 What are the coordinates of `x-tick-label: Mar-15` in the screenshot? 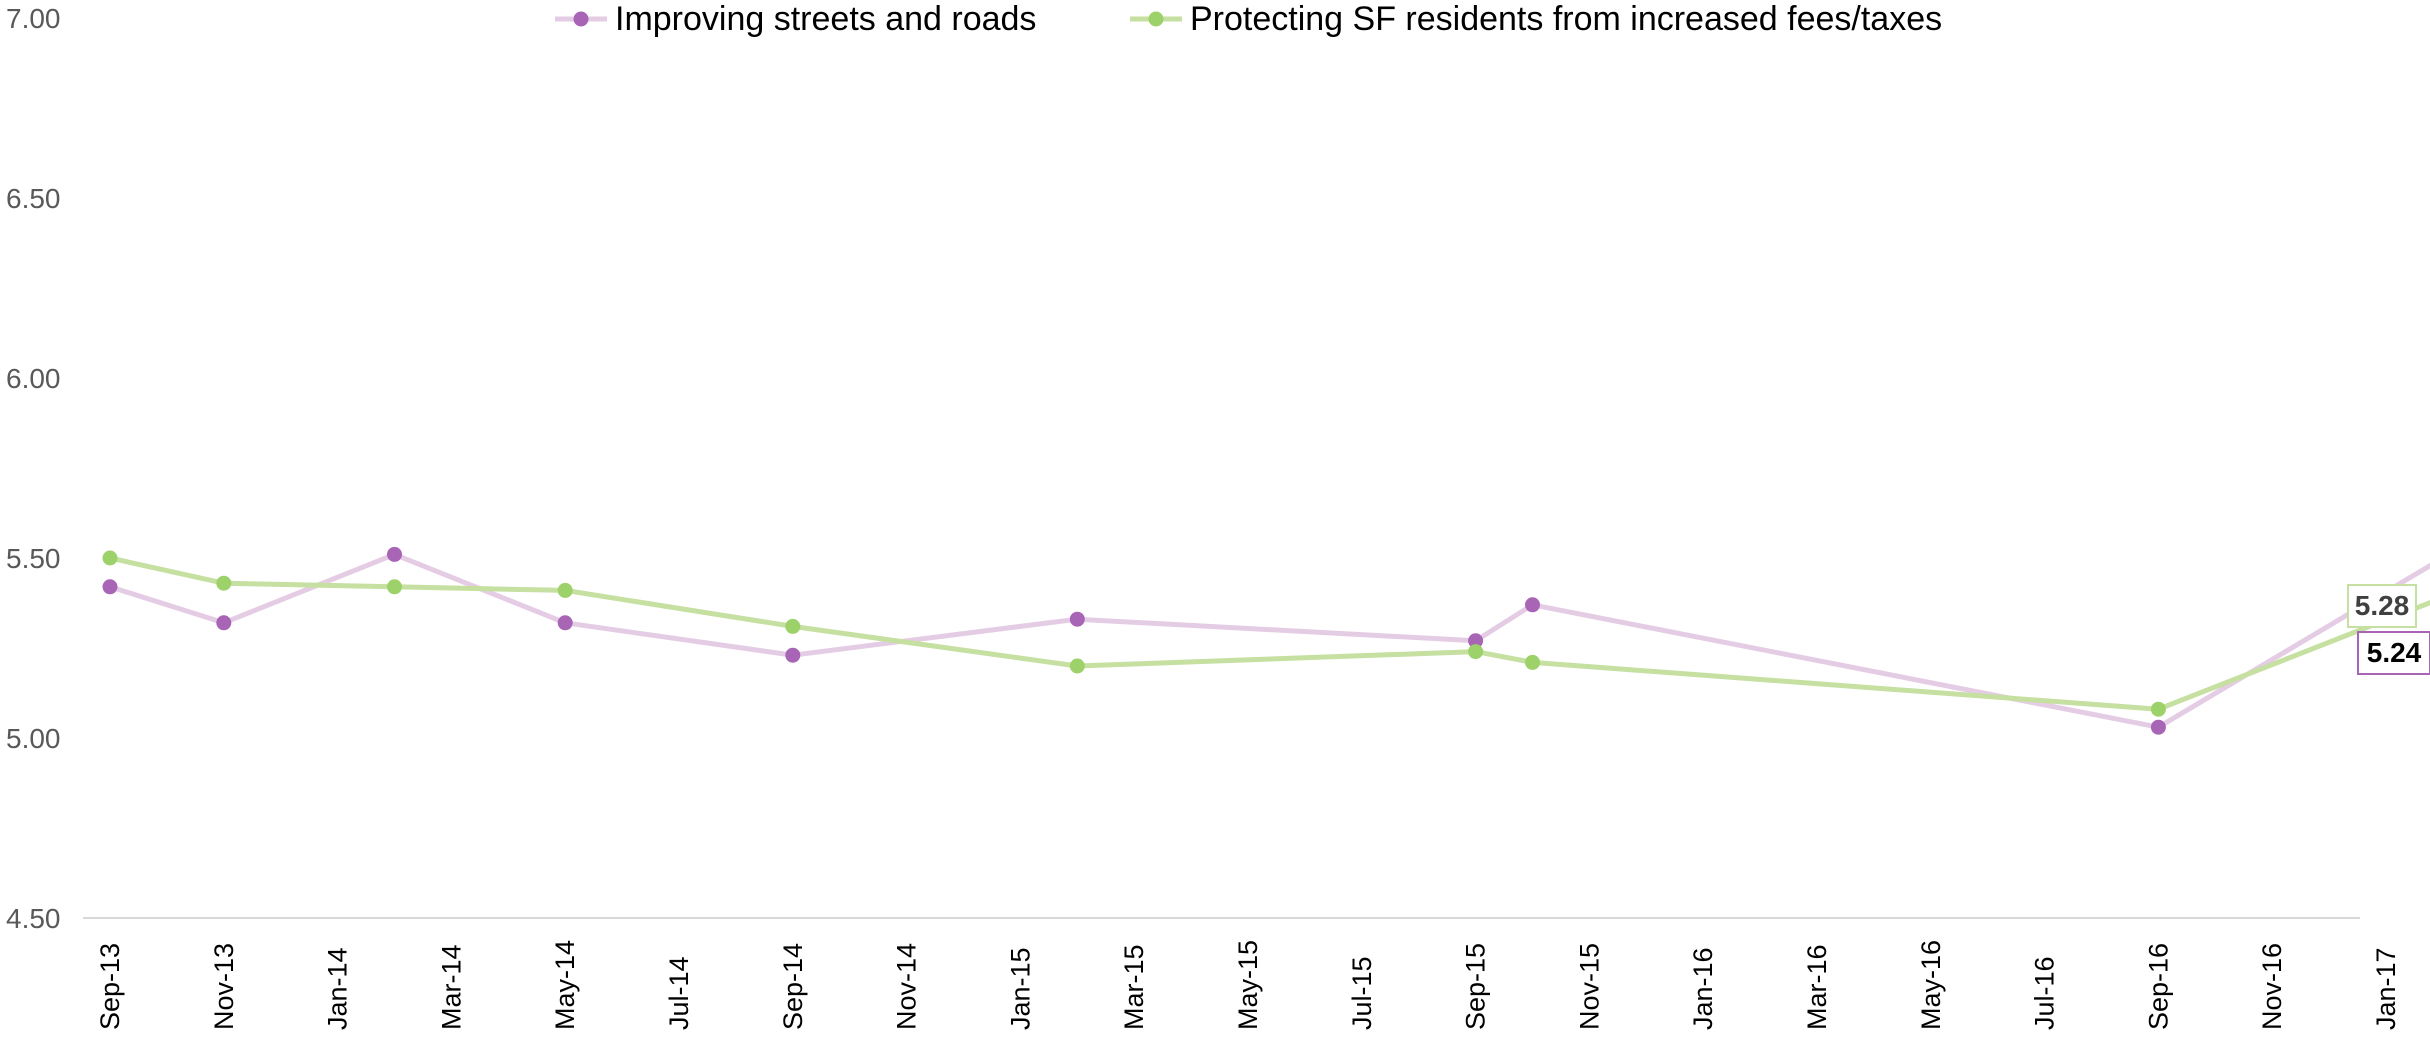 It's located at (1134, 987).